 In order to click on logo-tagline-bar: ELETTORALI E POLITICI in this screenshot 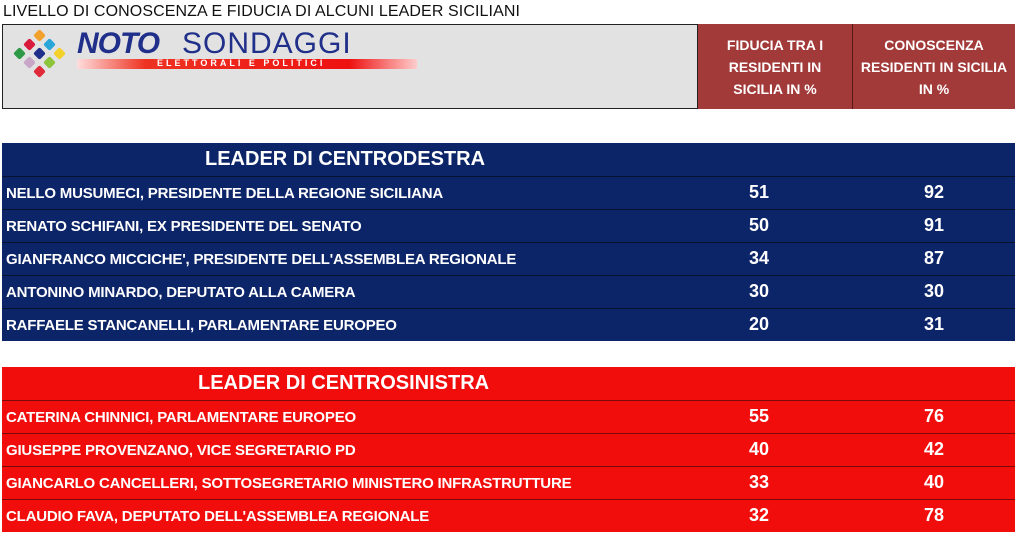, I will do `click(247, 63)`.